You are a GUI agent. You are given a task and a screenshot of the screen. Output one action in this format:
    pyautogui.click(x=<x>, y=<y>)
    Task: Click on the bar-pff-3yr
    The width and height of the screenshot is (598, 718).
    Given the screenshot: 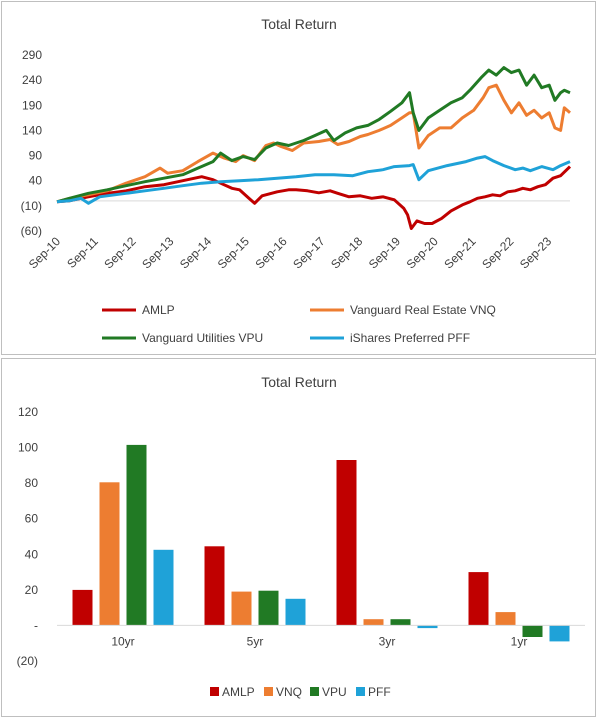 What is the action you would take?
    pyautogui.click(x=427, y=627)
    